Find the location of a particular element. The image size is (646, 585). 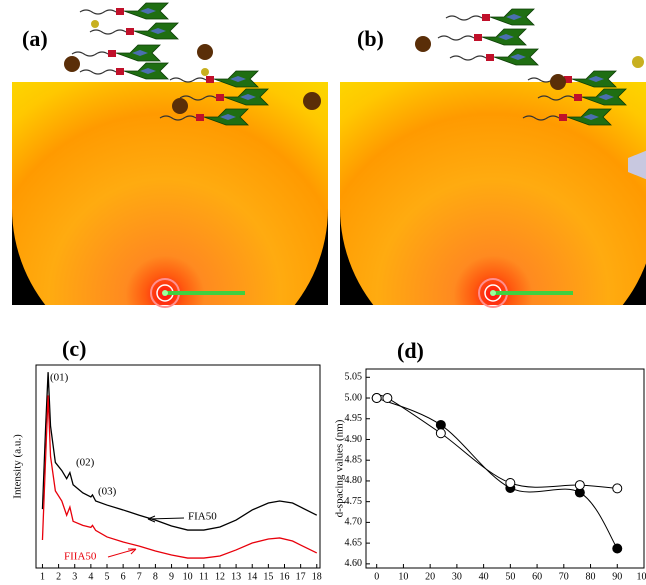

y-tick-label: 4.80 is located at coordinates (354, 480).